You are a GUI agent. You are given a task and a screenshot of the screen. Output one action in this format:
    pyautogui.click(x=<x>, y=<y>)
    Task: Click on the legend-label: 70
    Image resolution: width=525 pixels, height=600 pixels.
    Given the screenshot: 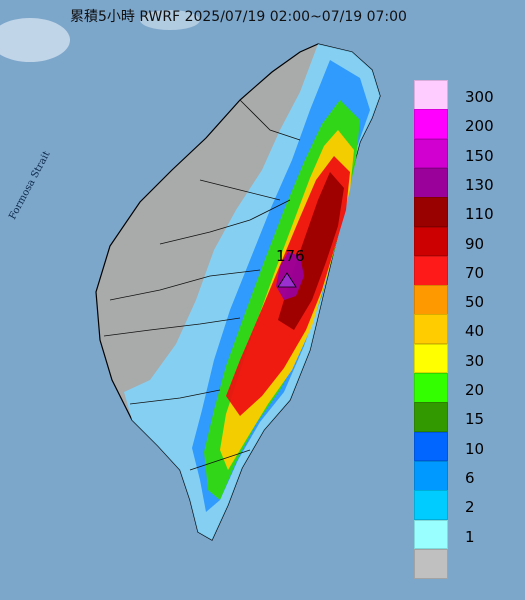 What is the action you would take?
    pyautogui.click(x=475, y=272)
    